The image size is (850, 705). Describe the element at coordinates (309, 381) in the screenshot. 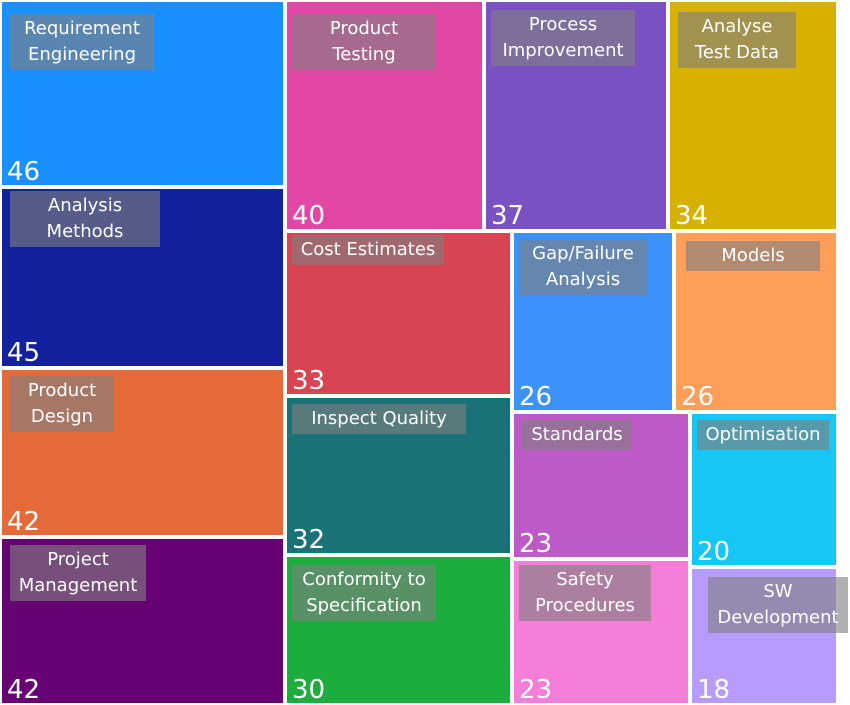

I see `tile-value: 33` at that location.